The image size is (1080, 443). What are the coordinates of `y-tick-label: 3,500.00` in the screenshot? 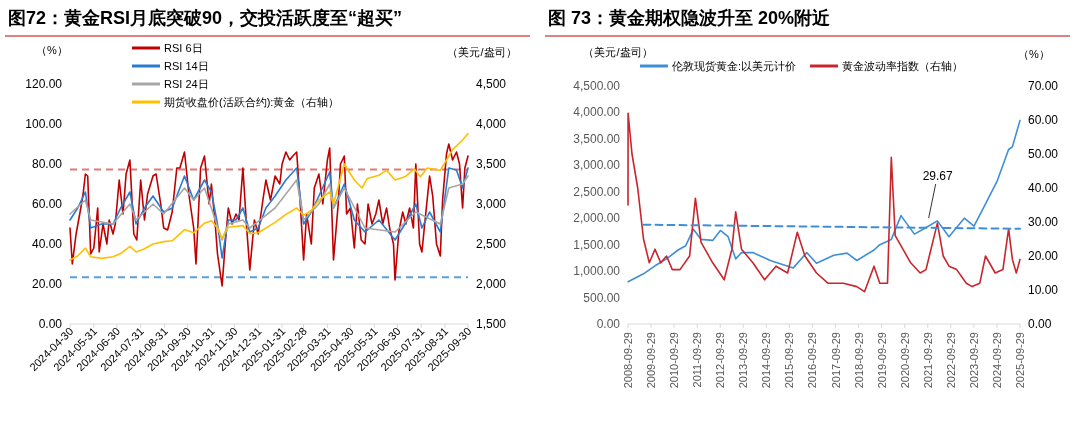 It's located at (597, 138).